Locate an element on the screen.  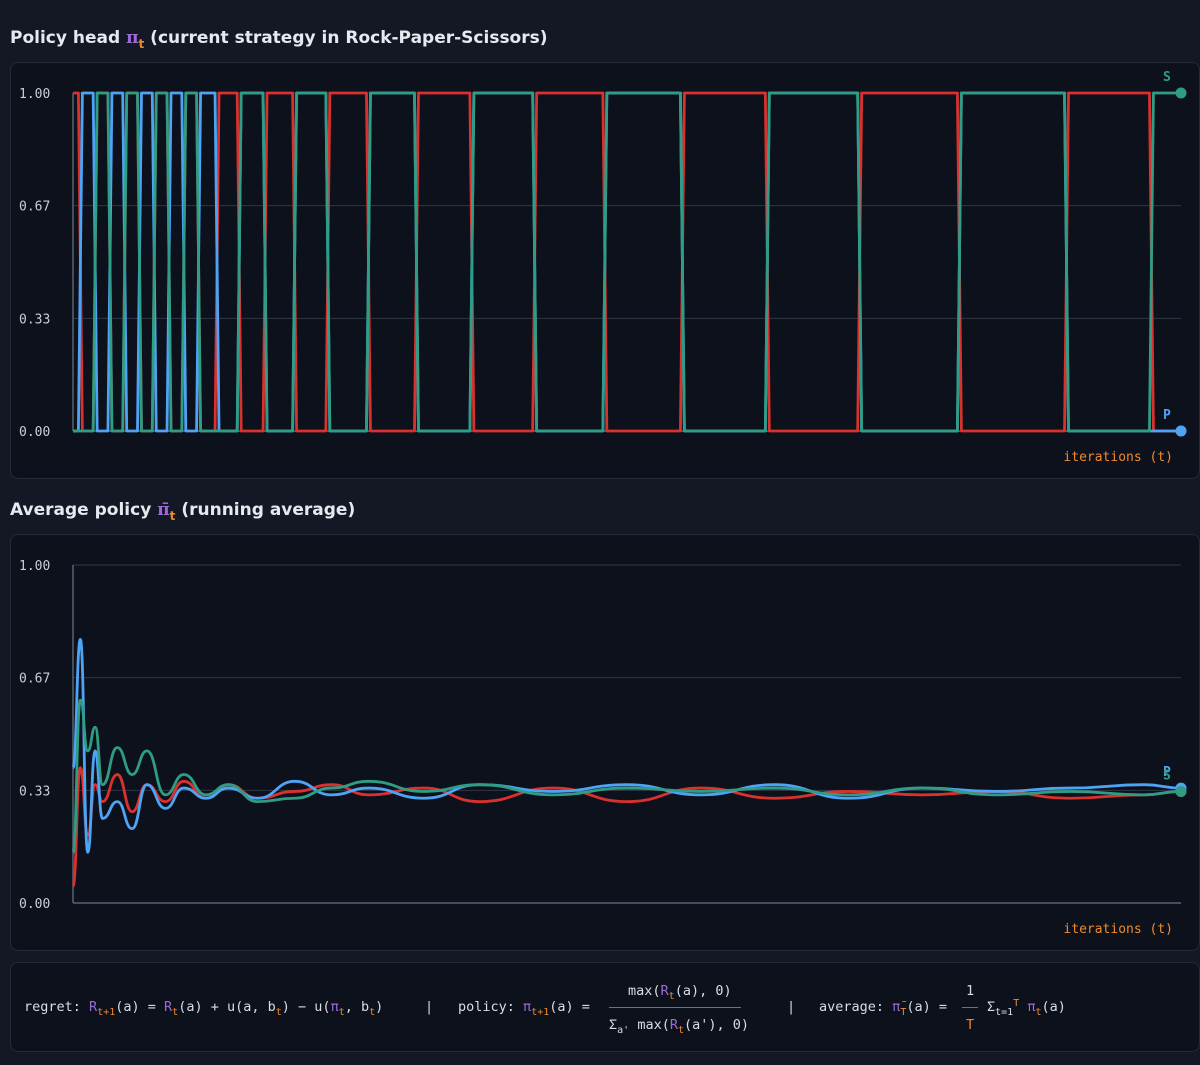
average-numerator: 1 is located at coordinates (970, 991).